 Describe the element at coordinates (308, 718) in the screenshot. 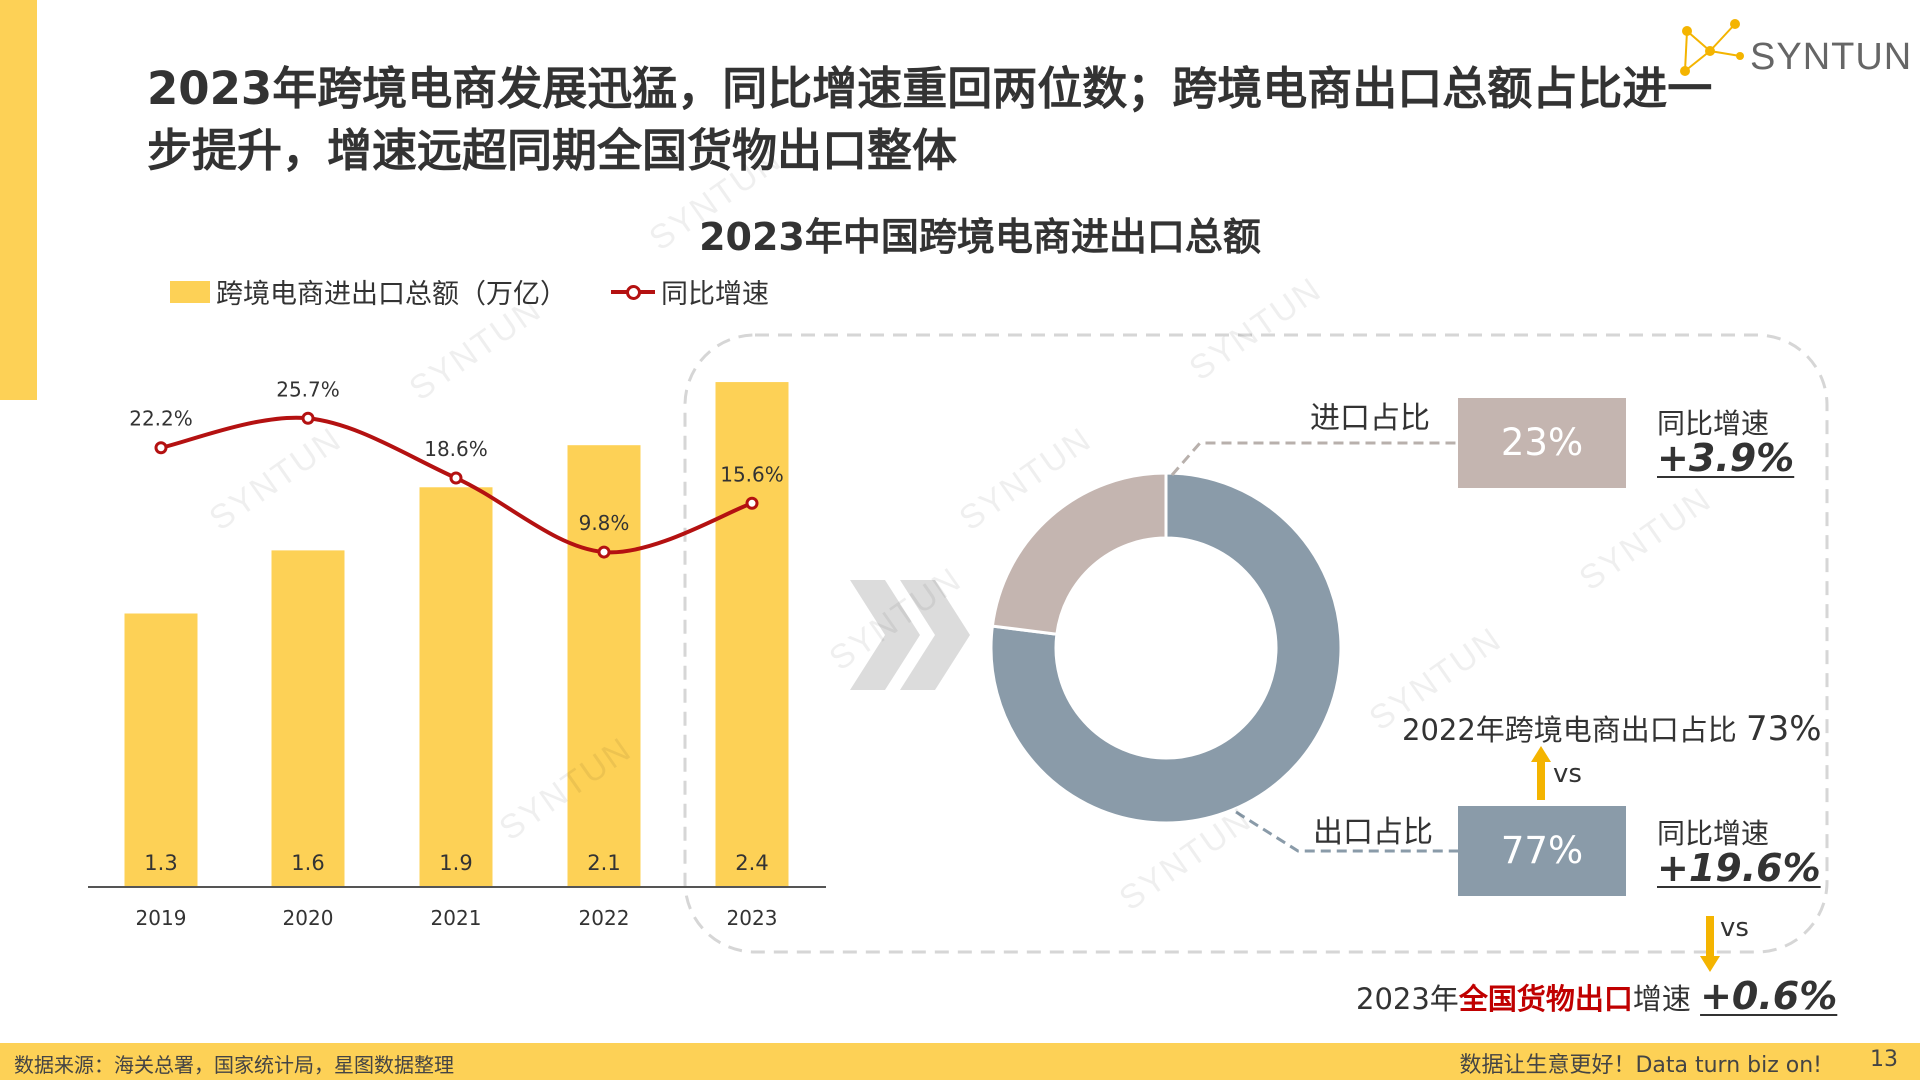

I see `bar-2020` at that location.